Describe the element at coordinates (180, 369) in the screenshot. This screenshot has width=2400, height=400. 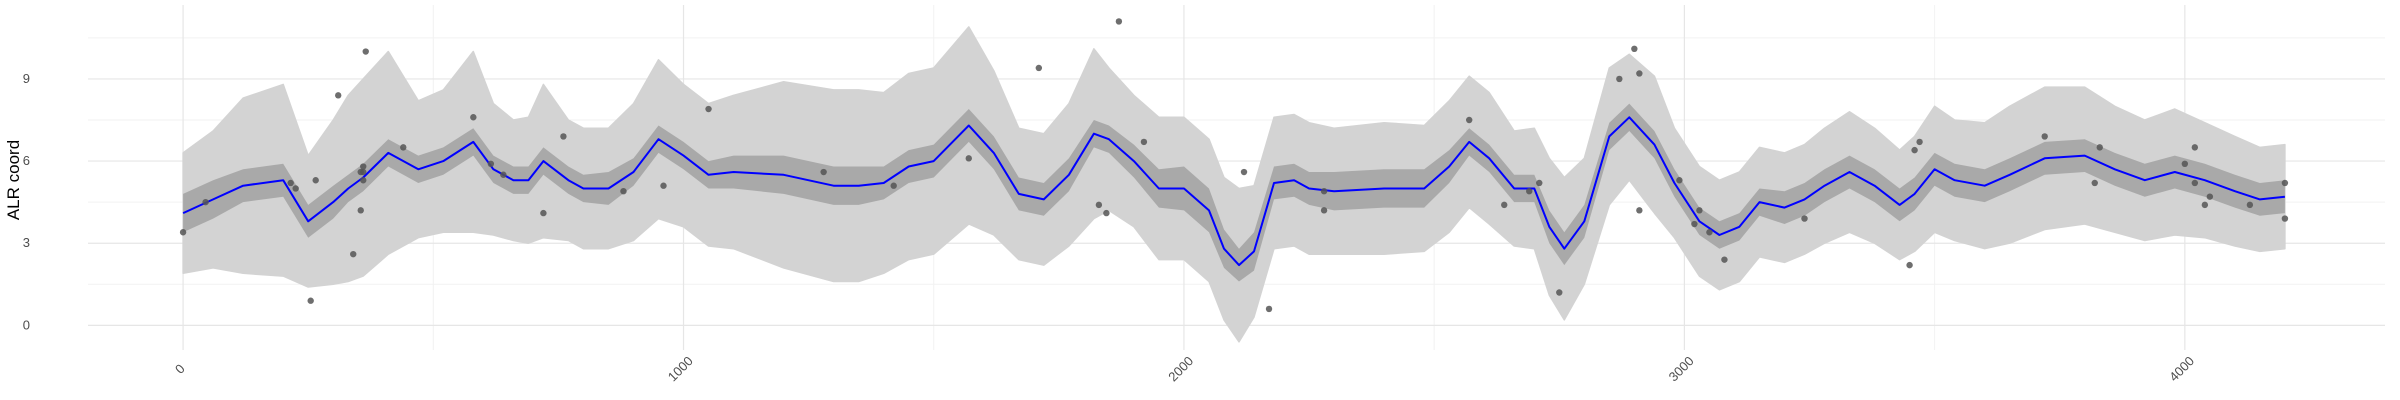
I see `x-tick-label: 0` at that location.